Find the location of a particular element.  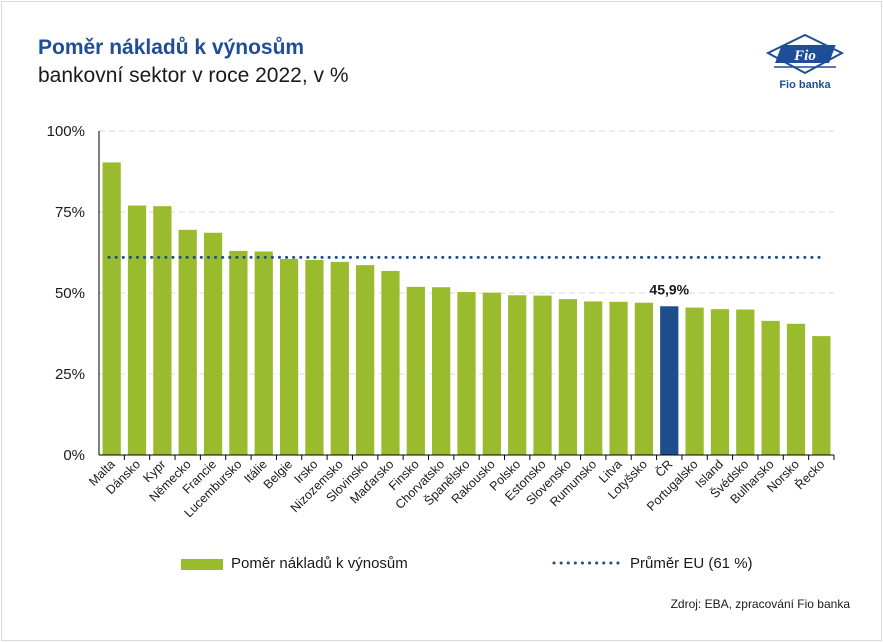

logo-mark: Fio is located at coordinates (804, 56).